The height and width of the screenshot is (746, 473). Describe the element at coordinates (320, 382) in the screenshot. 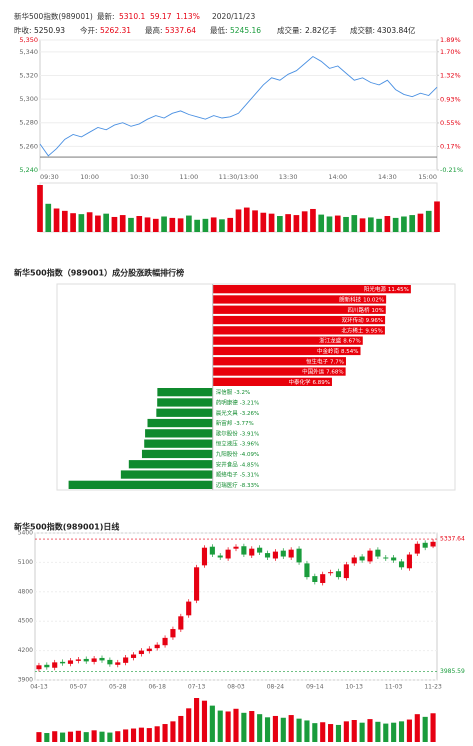

I see `value-label: 6.89%` at that location.